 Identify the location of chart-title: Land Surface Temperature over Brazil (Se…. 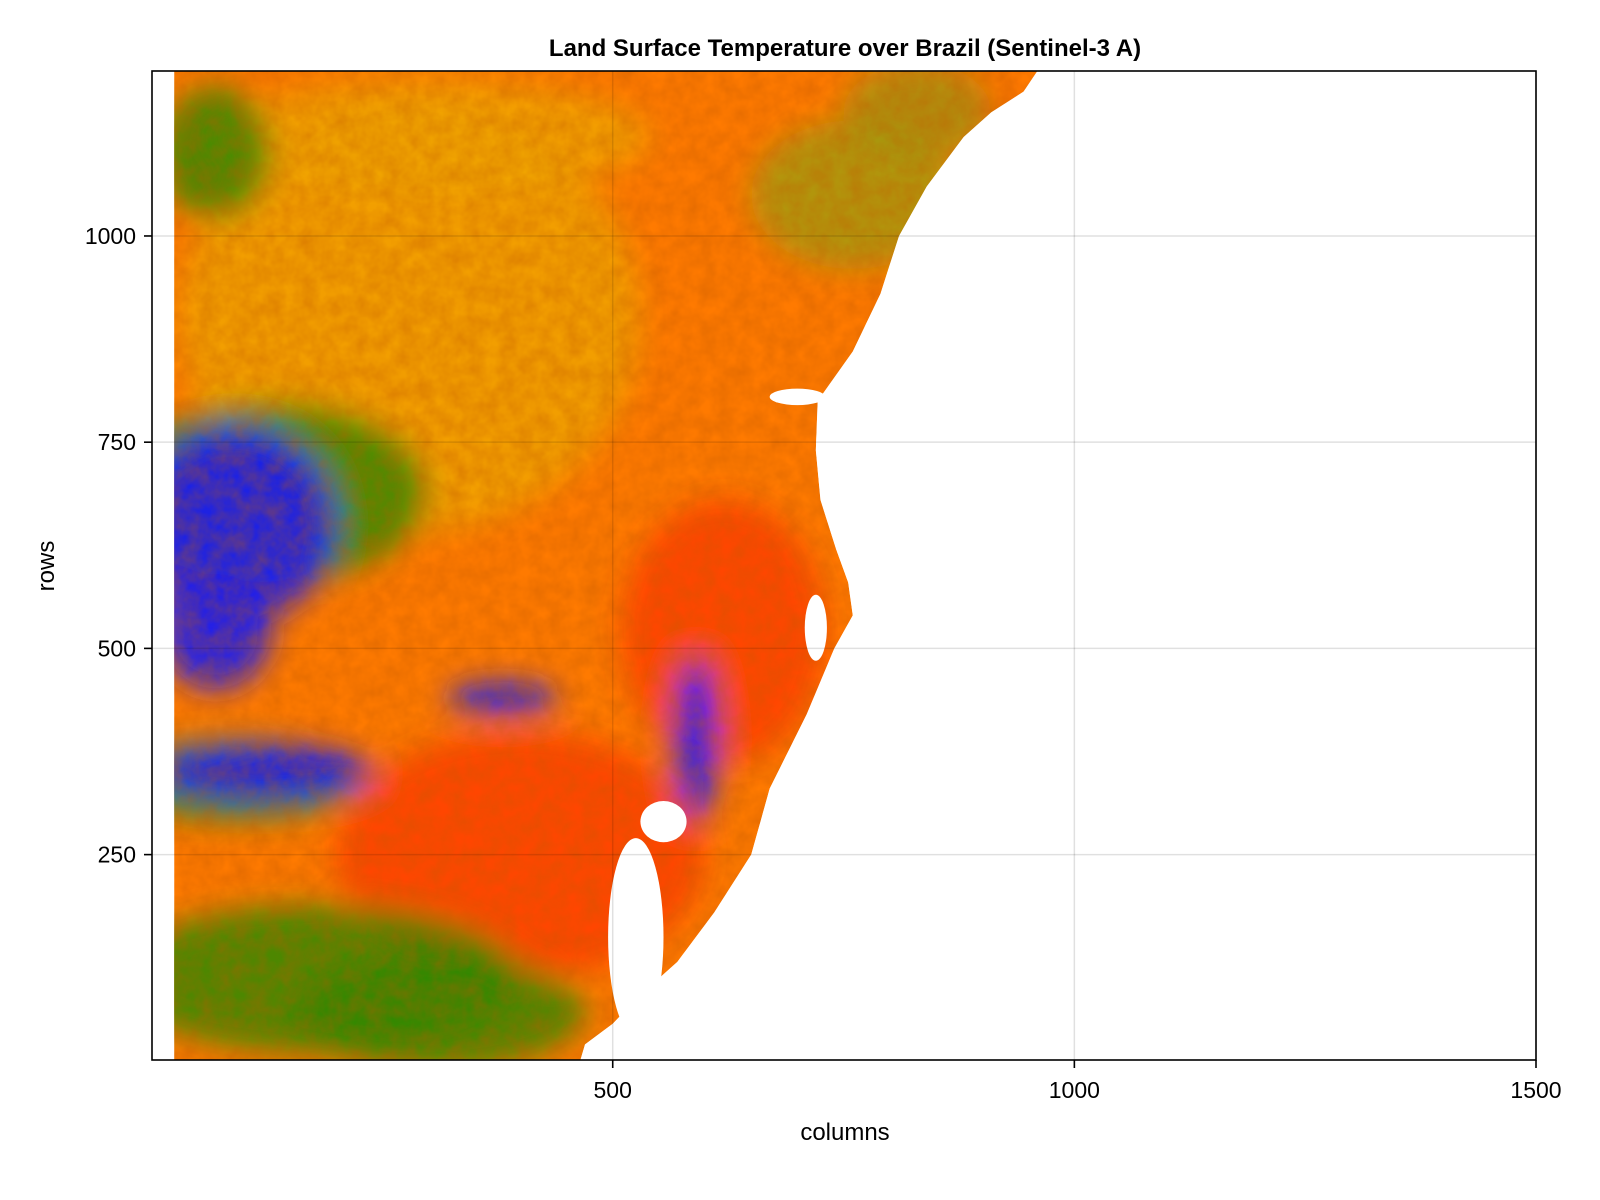
(845, 48).